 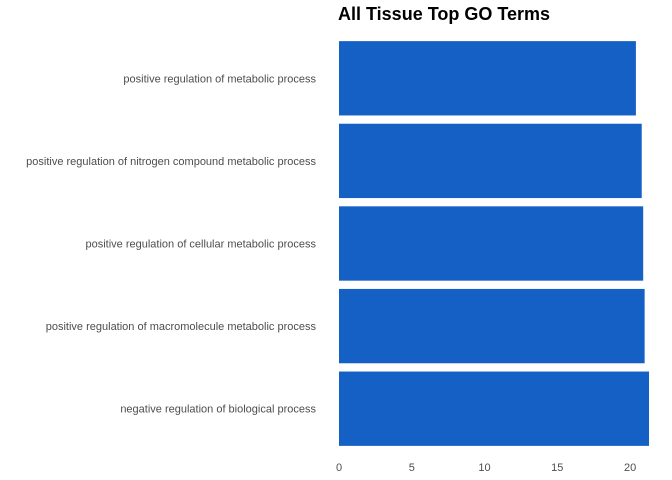 What do you see at coordinates (339, 468) in the screenshot?
I see `x-tick-label-1: 0` at bounding box center [339, 468].